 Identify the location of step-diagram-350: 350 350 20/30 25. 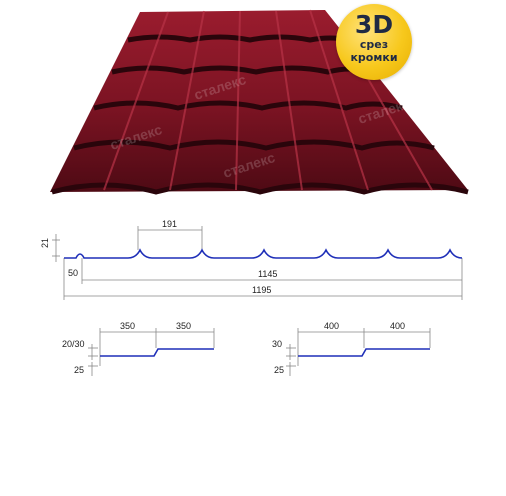
(138, 348).